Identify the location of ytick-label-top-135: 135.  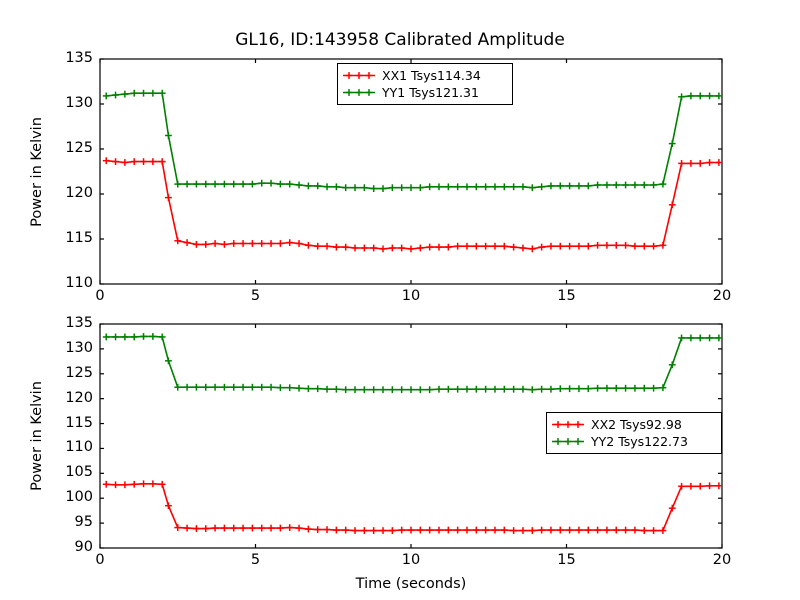
(79, 58).